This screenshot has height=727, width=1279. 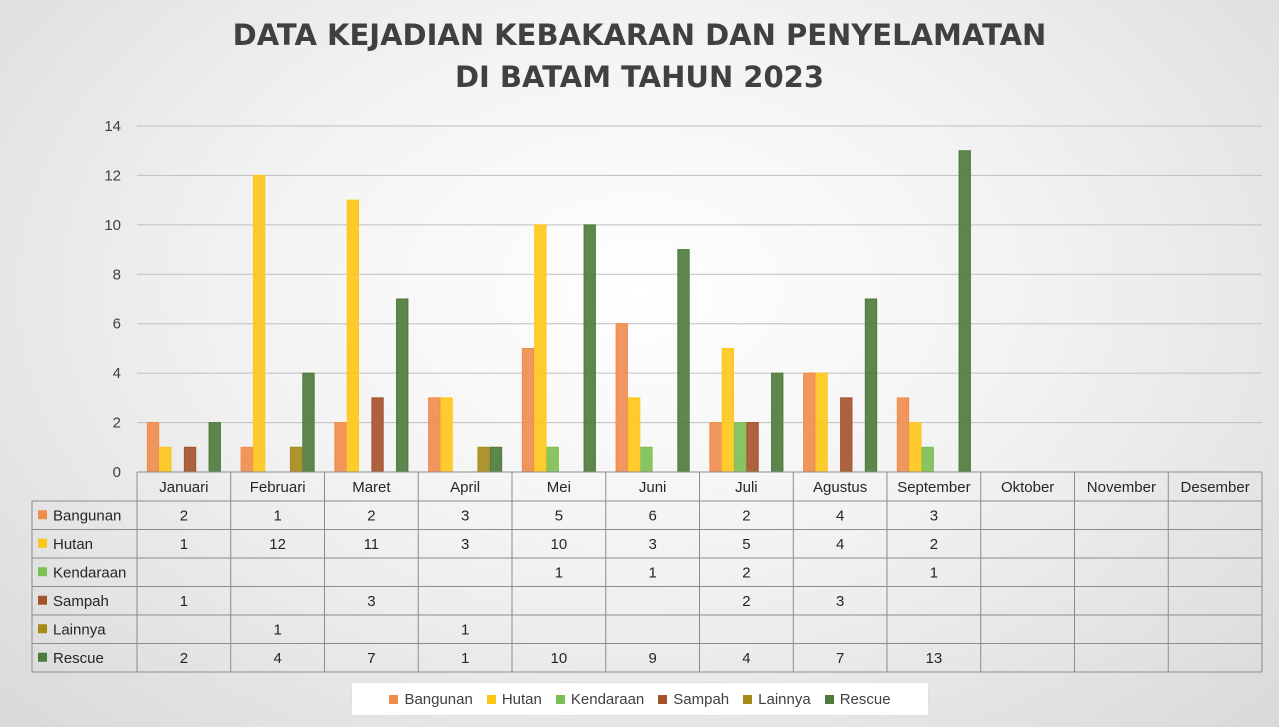 What do you see at coordinates (746, 487) in the screenshot?
I see `x-tick-label: Juli` at bounding box center [746, 487].